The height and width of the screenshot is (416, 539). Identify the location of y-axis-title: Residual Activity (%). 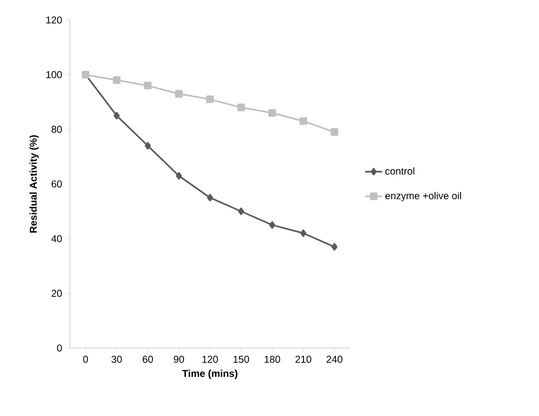
(34, 184).